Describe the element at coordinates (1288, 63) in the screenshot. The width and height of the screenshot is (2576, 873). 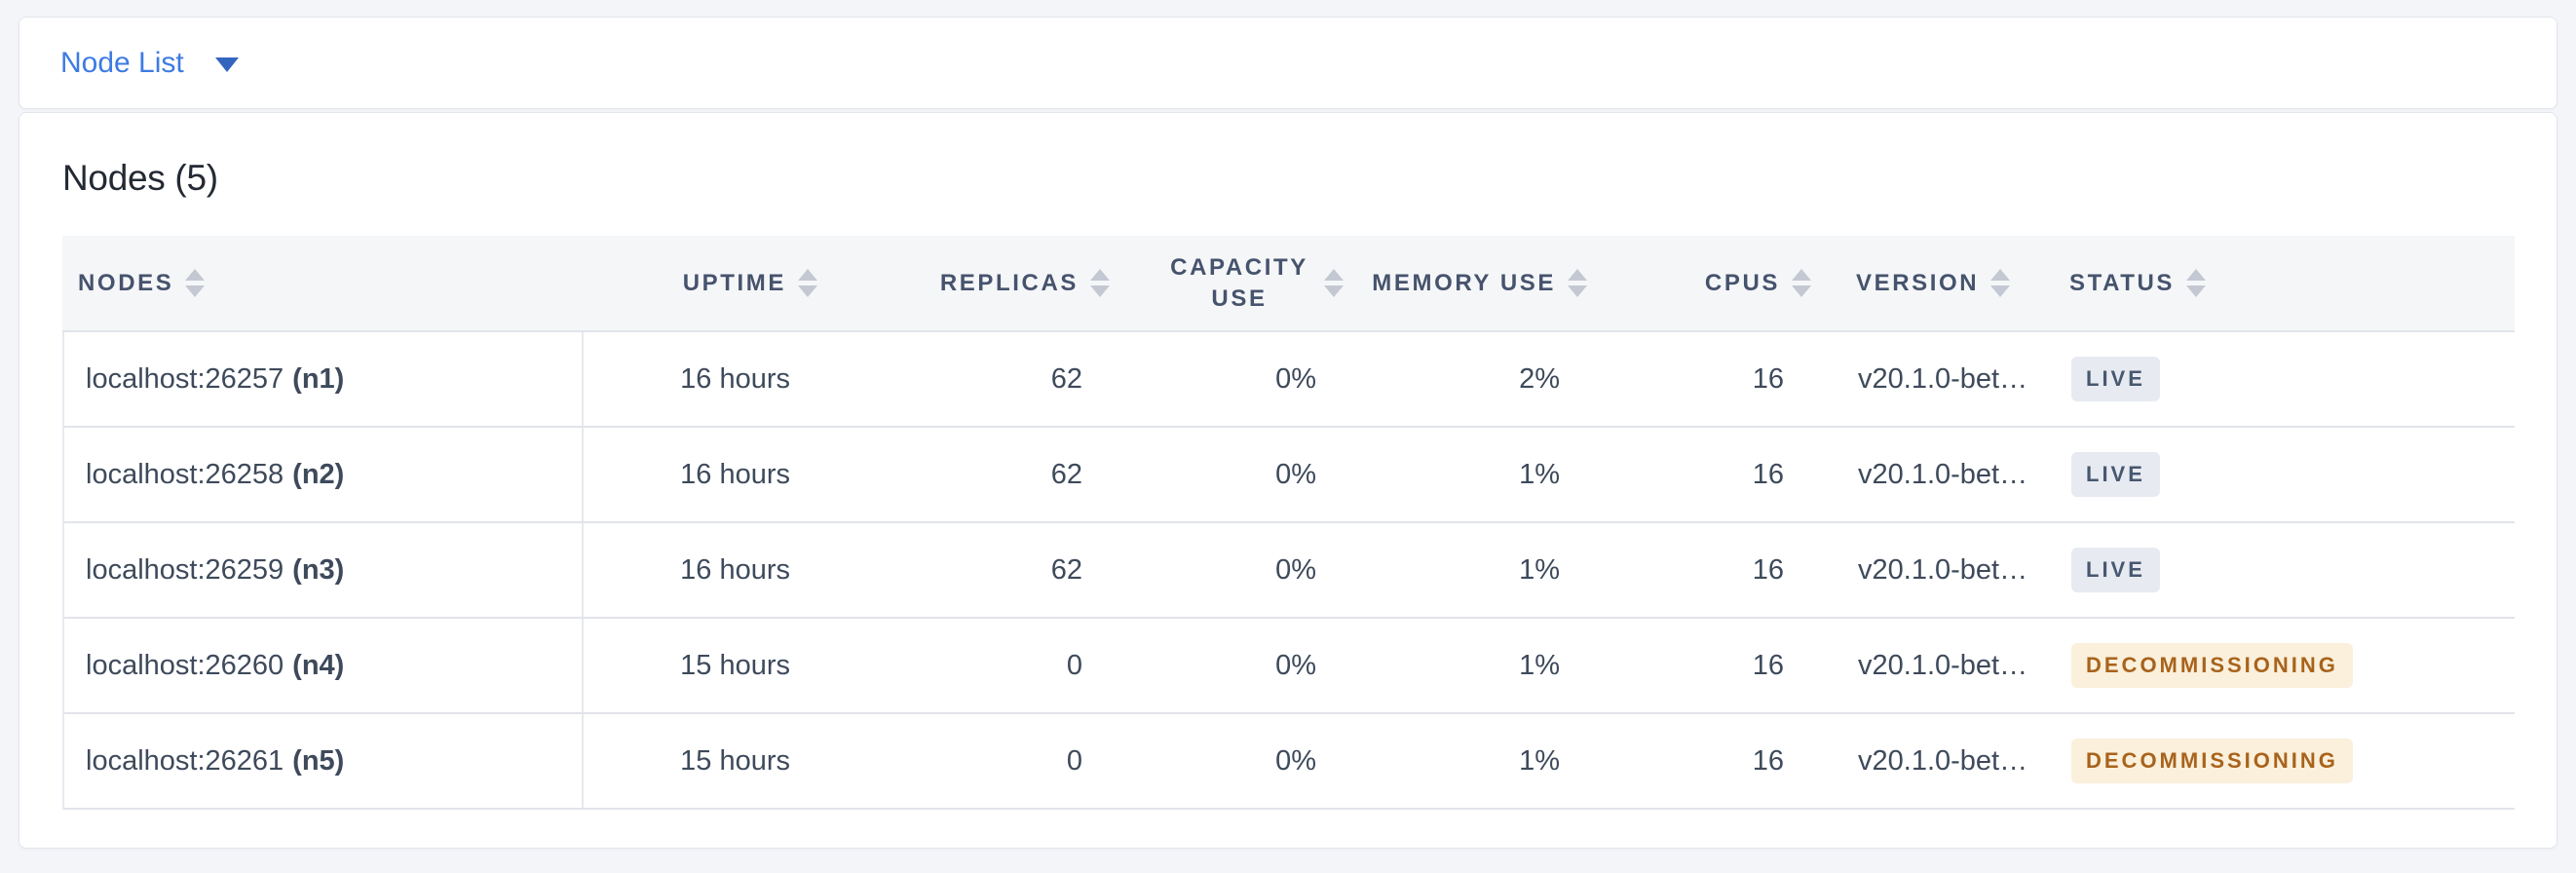
I see `top-bar: Node List` at that location.